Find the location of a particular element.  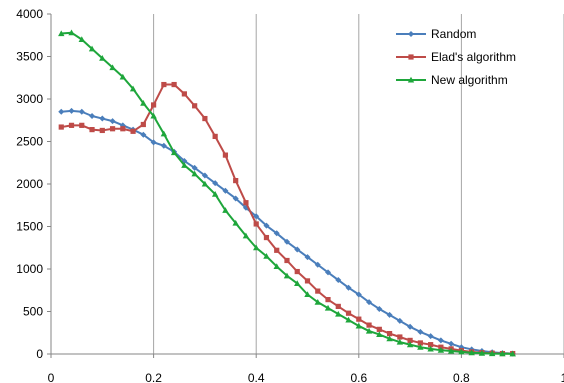

y-tick-label: 1500 is located at coordinates (29, 227).